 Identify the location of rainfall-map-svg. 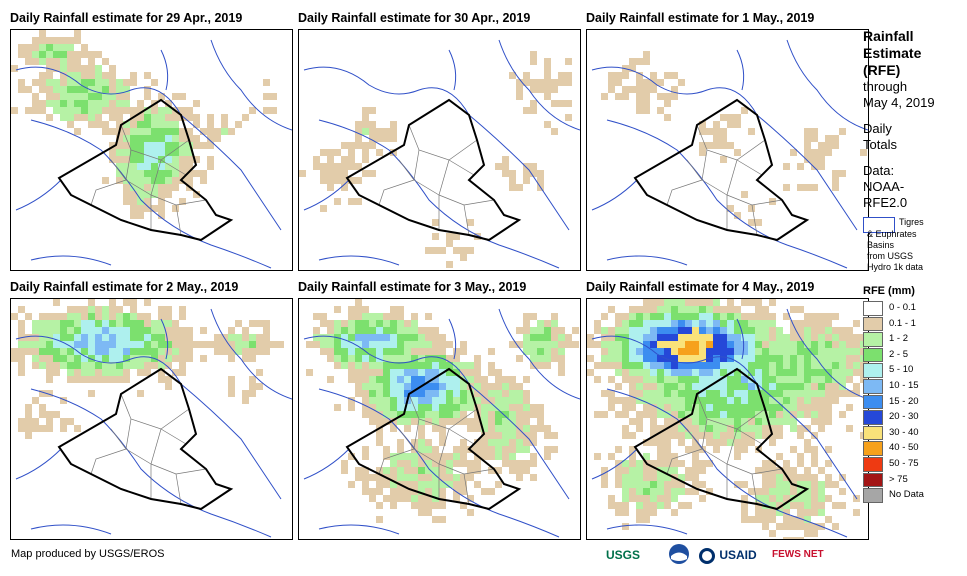
(727, 154).